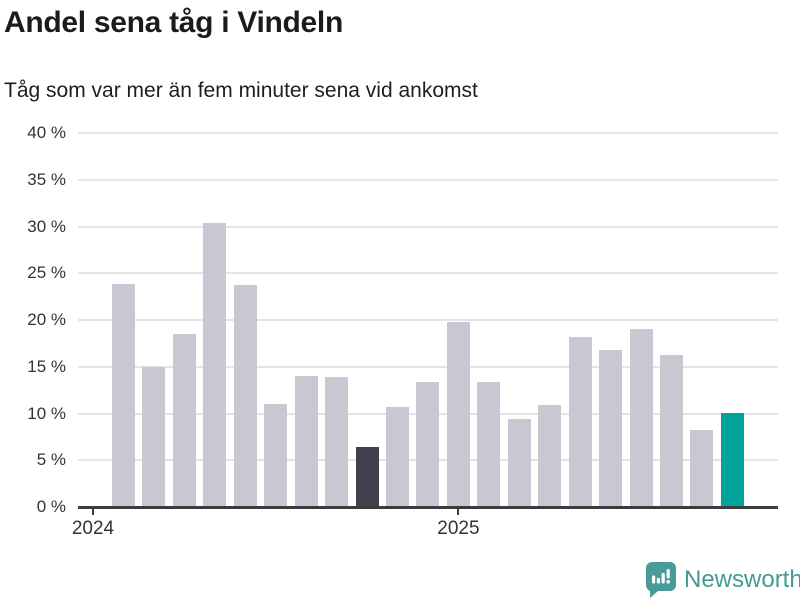 The width and height of the screenshot is (800, 600). Describe the element at coordinates (46, 273) in the screenshot. I see `y-axis-tick-label: 25 %` at that location.